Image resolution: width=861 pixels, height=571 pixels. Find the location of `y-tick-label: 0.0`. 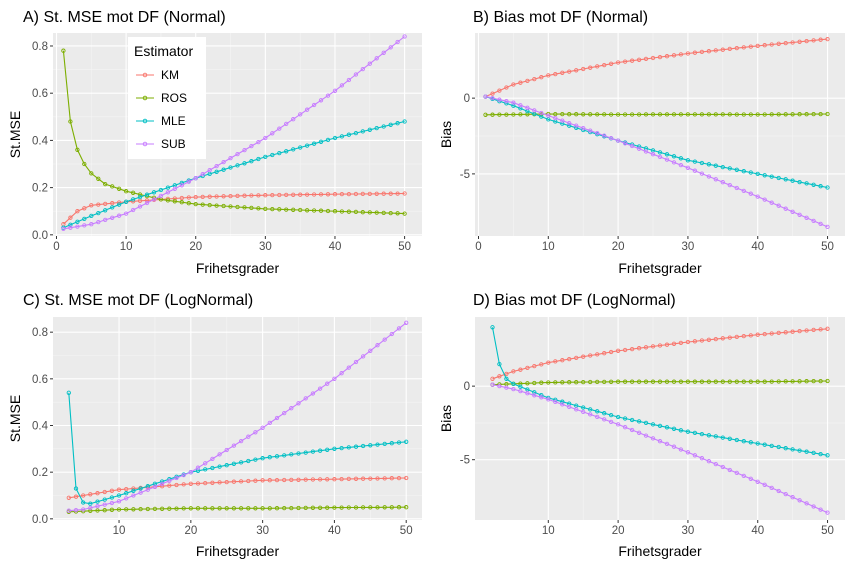

y-tick-label: 0.0 is located at coordinates (40, 520).